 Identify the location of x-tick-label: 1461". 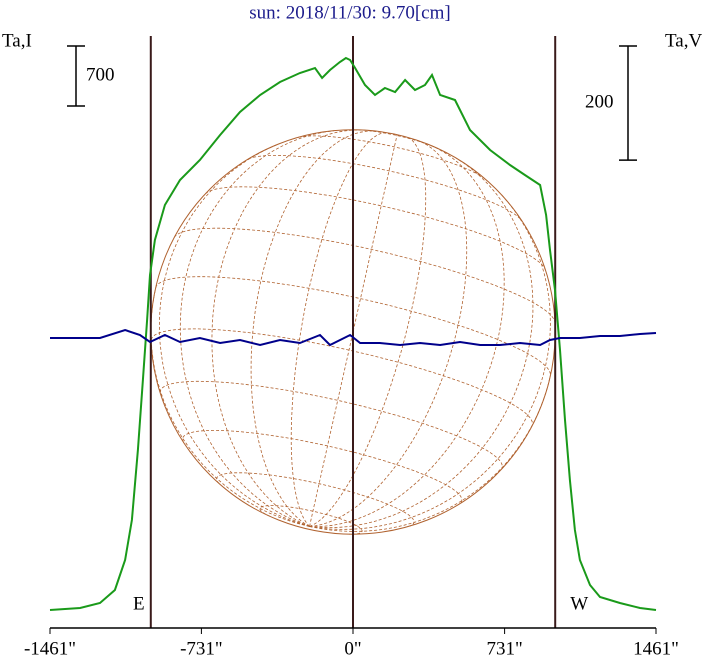
(656, 648).